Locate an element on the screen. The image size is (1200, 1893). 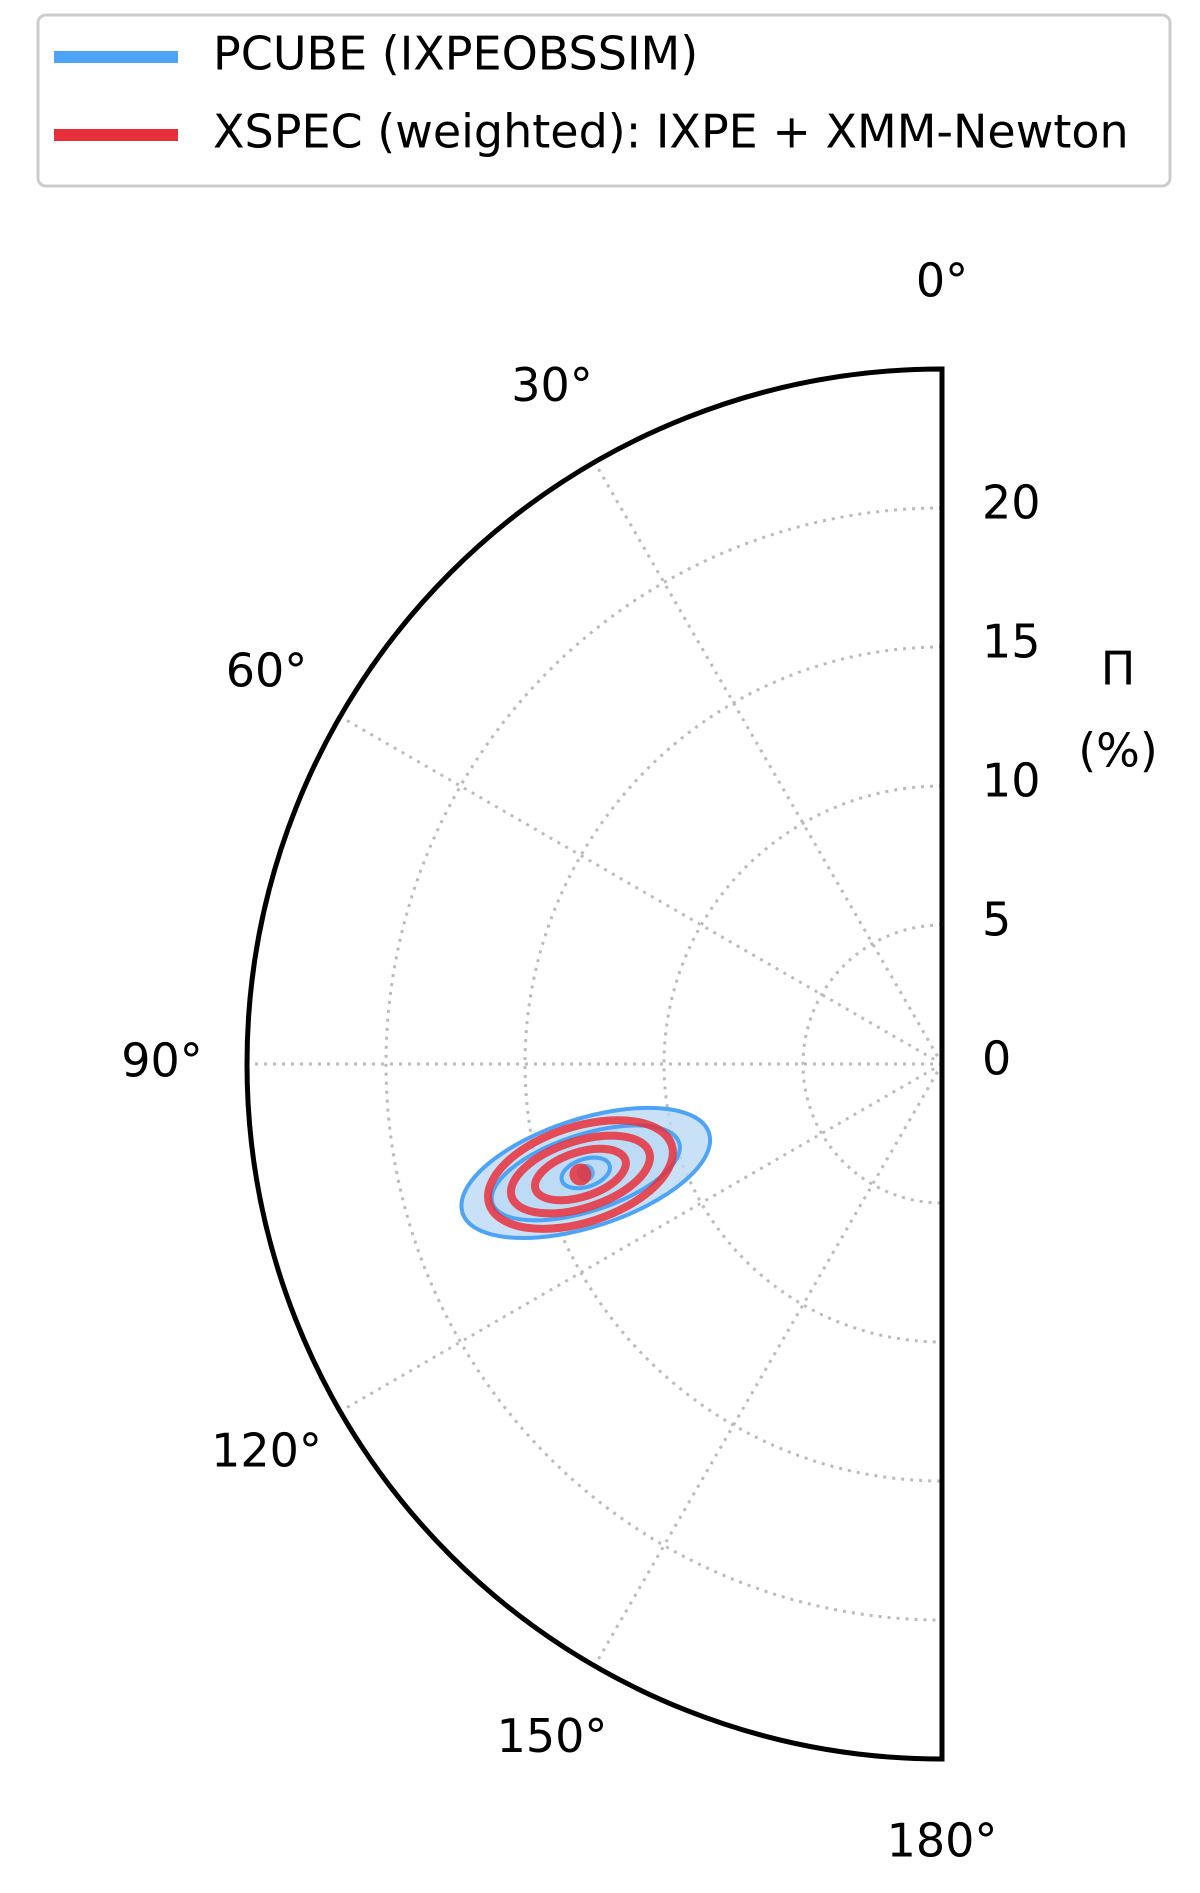
r-tick-label: 5 is located at coordinates (996, 920).